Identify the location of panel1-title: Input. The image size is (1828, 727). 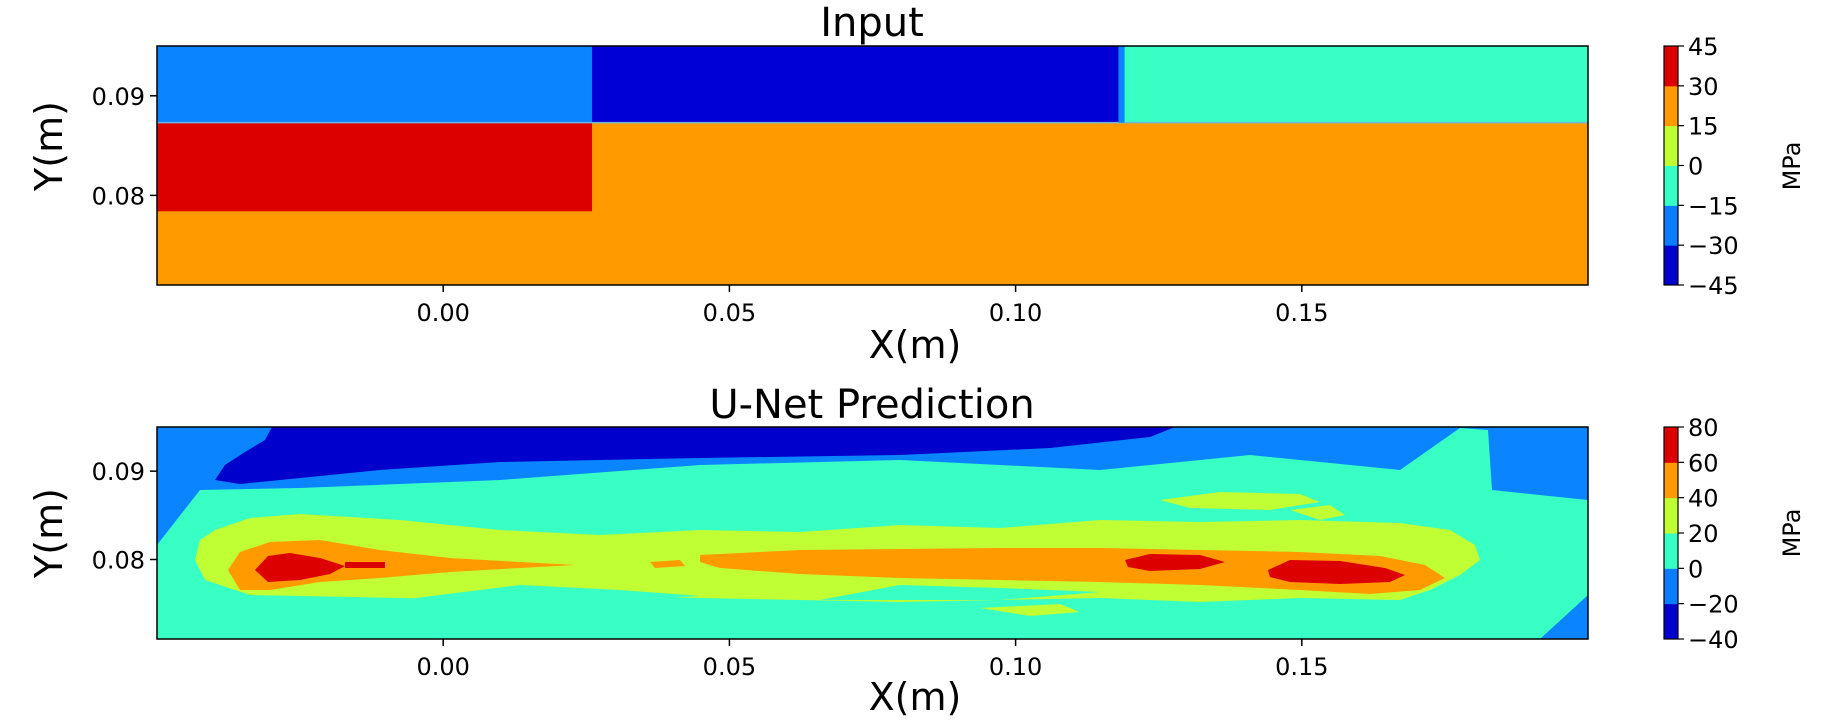
(872, 23).